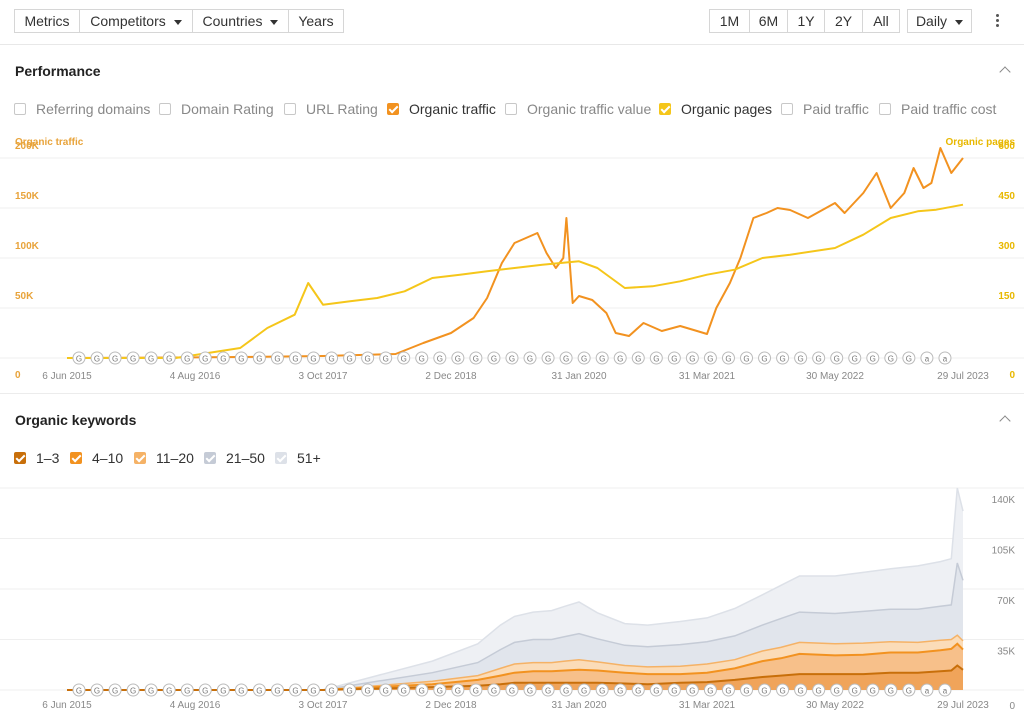 The width and height of the screenshot is (1024, 721). Describe the element at coordinates (316, 21) in the screenshot. I see `tab-years: Years` at that location.